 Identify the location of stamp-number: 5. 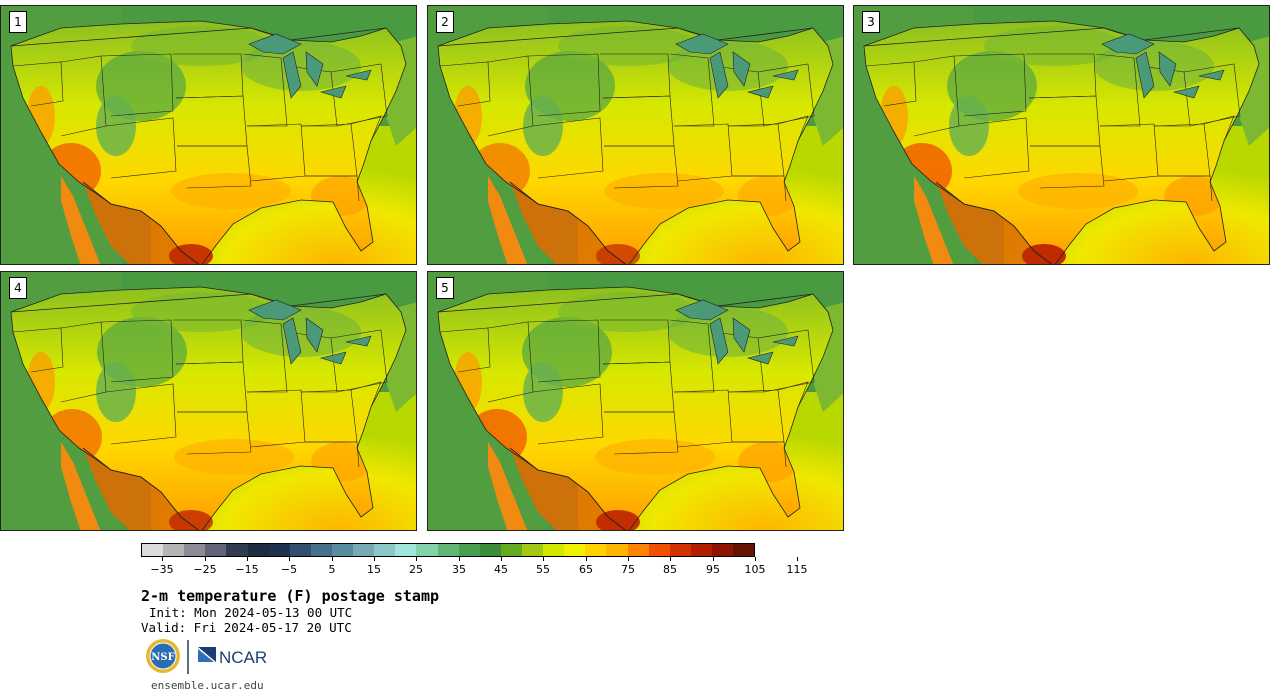
(445, 288).